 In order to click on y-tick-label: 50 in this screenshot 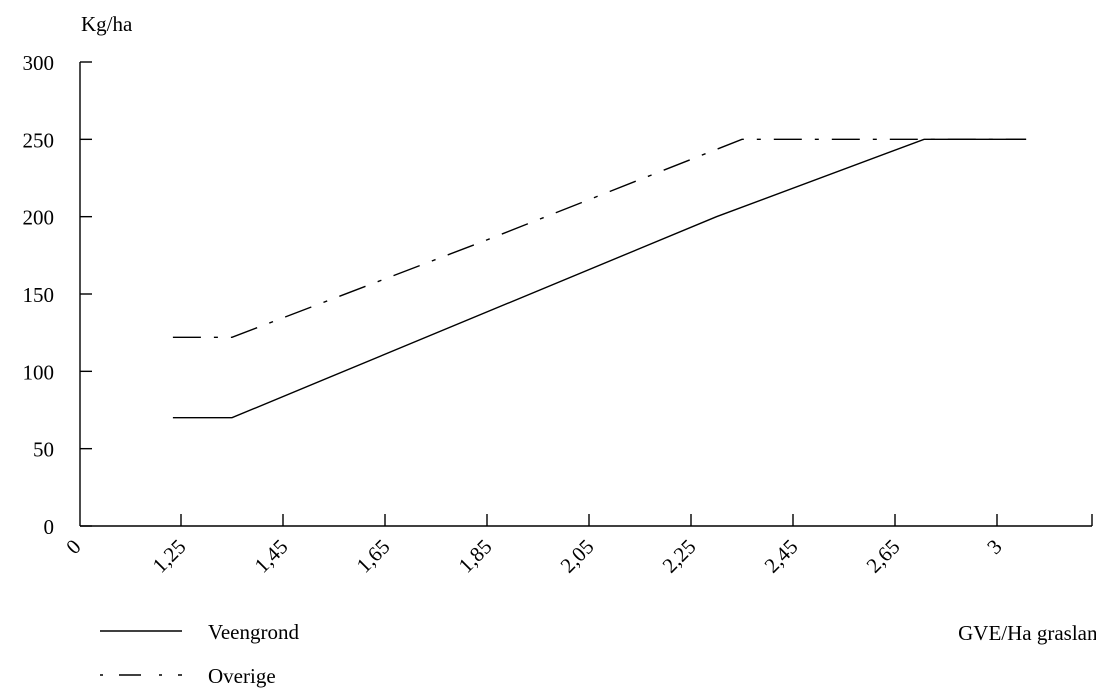, I will do `click(43, 450)`.